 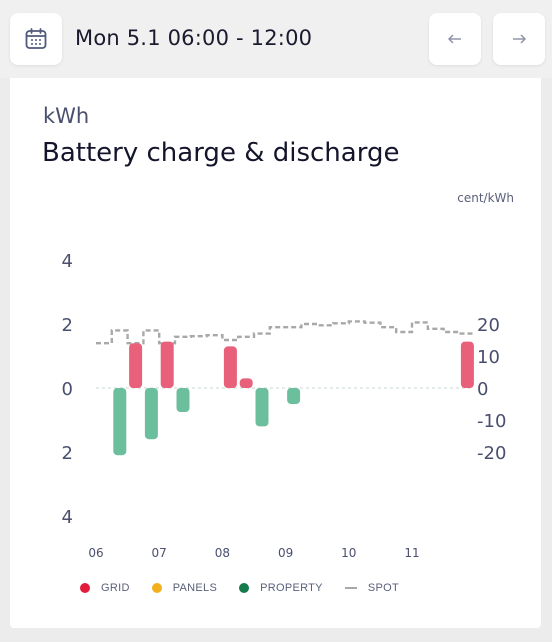 What do you see at coordinates (350, 588) in the screenshot?
I see `legend-swatch-dash` at bounding box center [350, 588].